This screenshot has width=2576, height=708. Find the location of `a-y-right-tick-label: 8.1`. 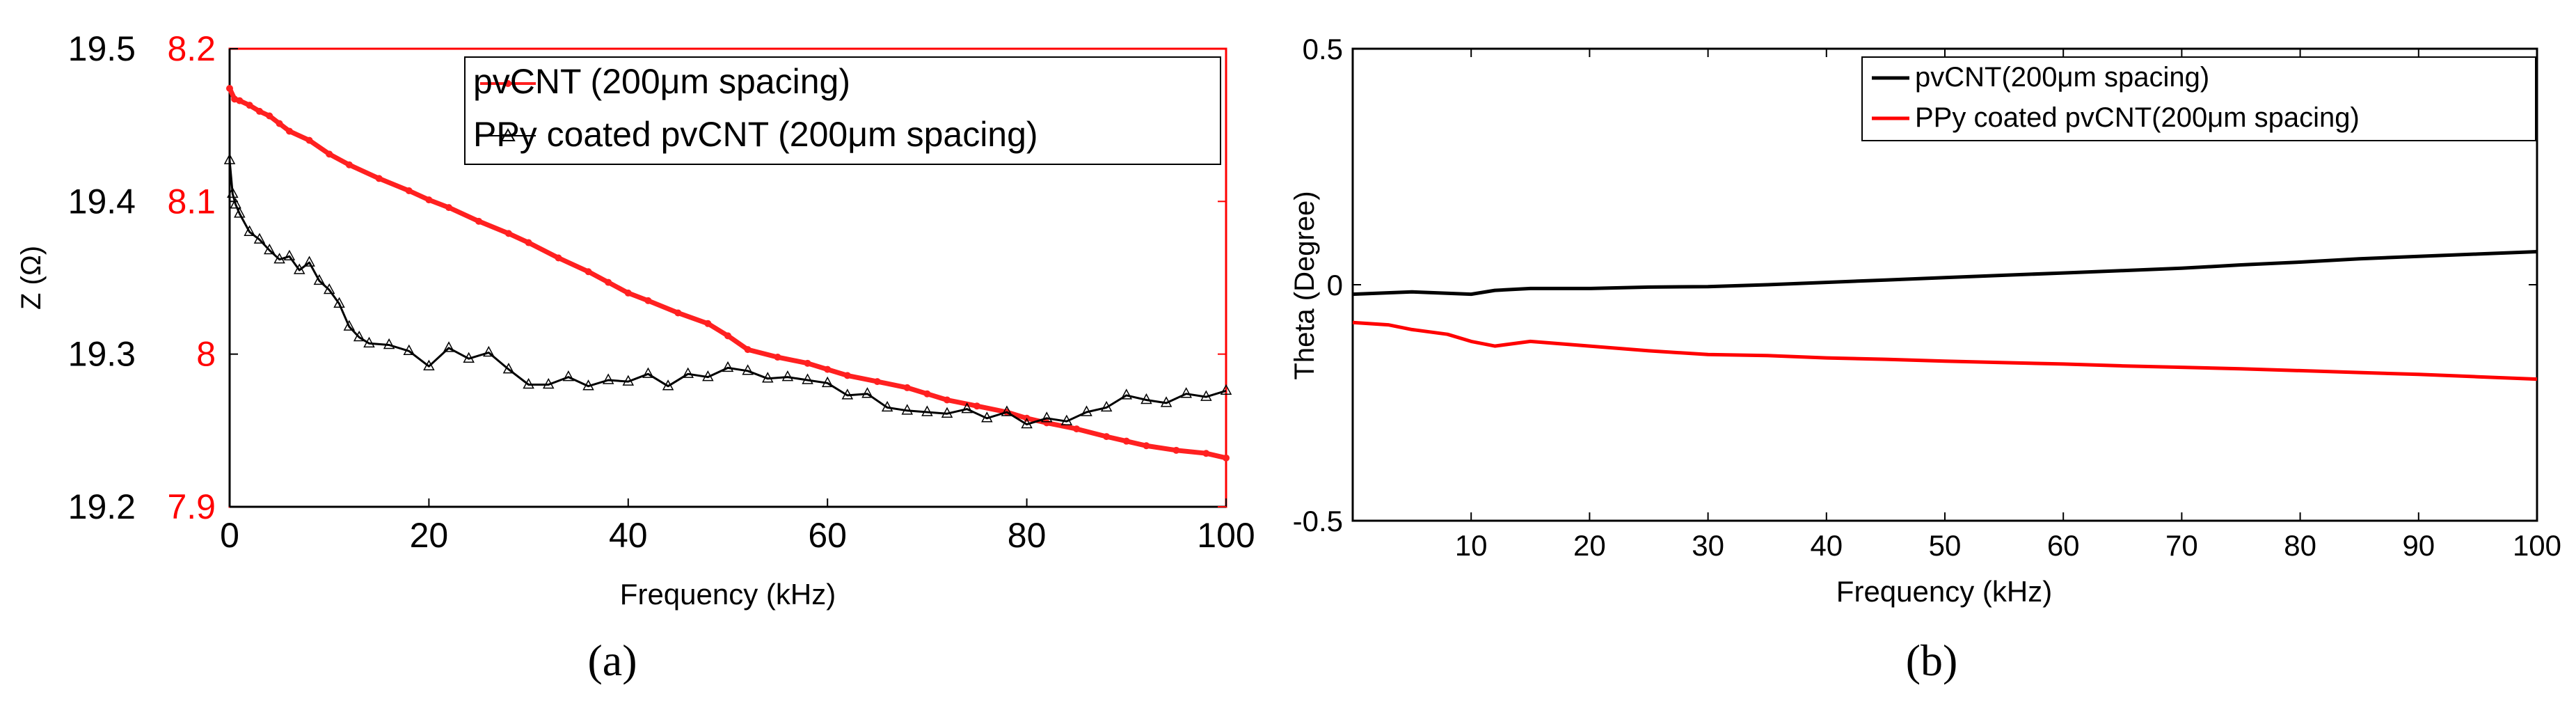

a-y-right-tick-label: 8.1 is located at coordinates (191, 201).